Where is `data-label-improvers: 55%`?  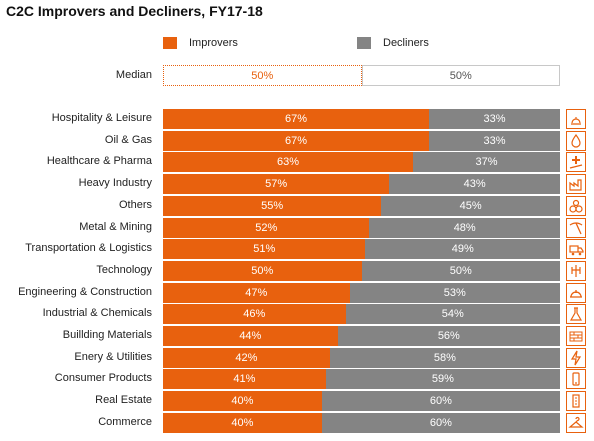
data-label-improvers: 55% is located at coordinates (272, 205).